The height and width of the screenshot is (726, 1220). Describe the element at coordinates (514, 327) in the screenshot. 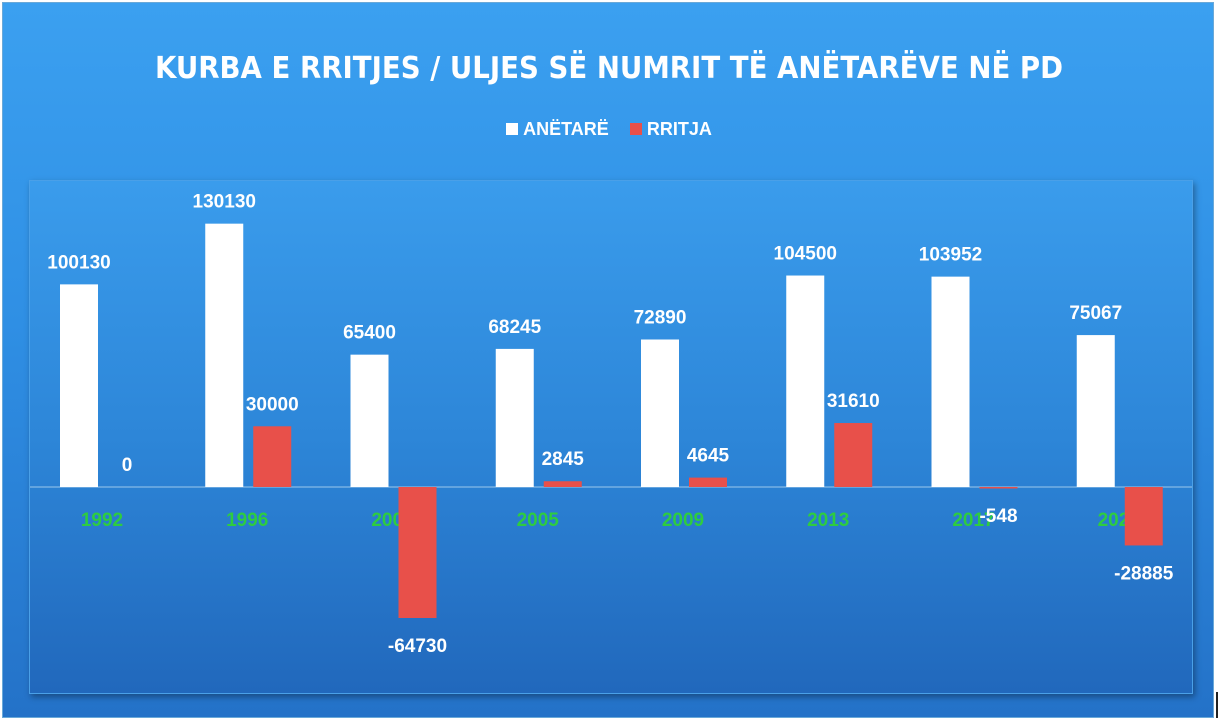

I see `data-label: 68245` at that location.